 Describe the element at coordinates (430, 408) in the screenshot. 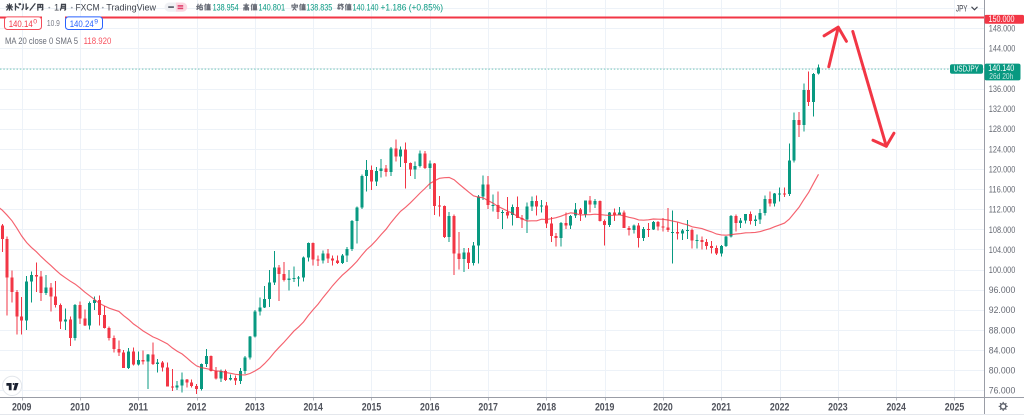

I see `svg-text: 2016` at that location.